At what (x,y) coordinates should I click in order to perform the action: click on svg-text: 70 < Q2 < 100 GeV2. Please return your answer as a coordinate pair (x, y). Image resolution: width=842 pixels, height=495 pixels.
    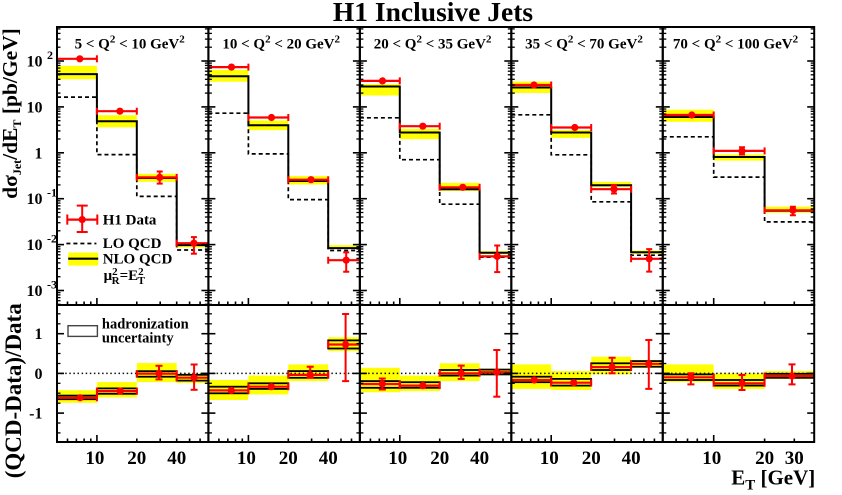
    Looking at the image, I should click on (736, 43).